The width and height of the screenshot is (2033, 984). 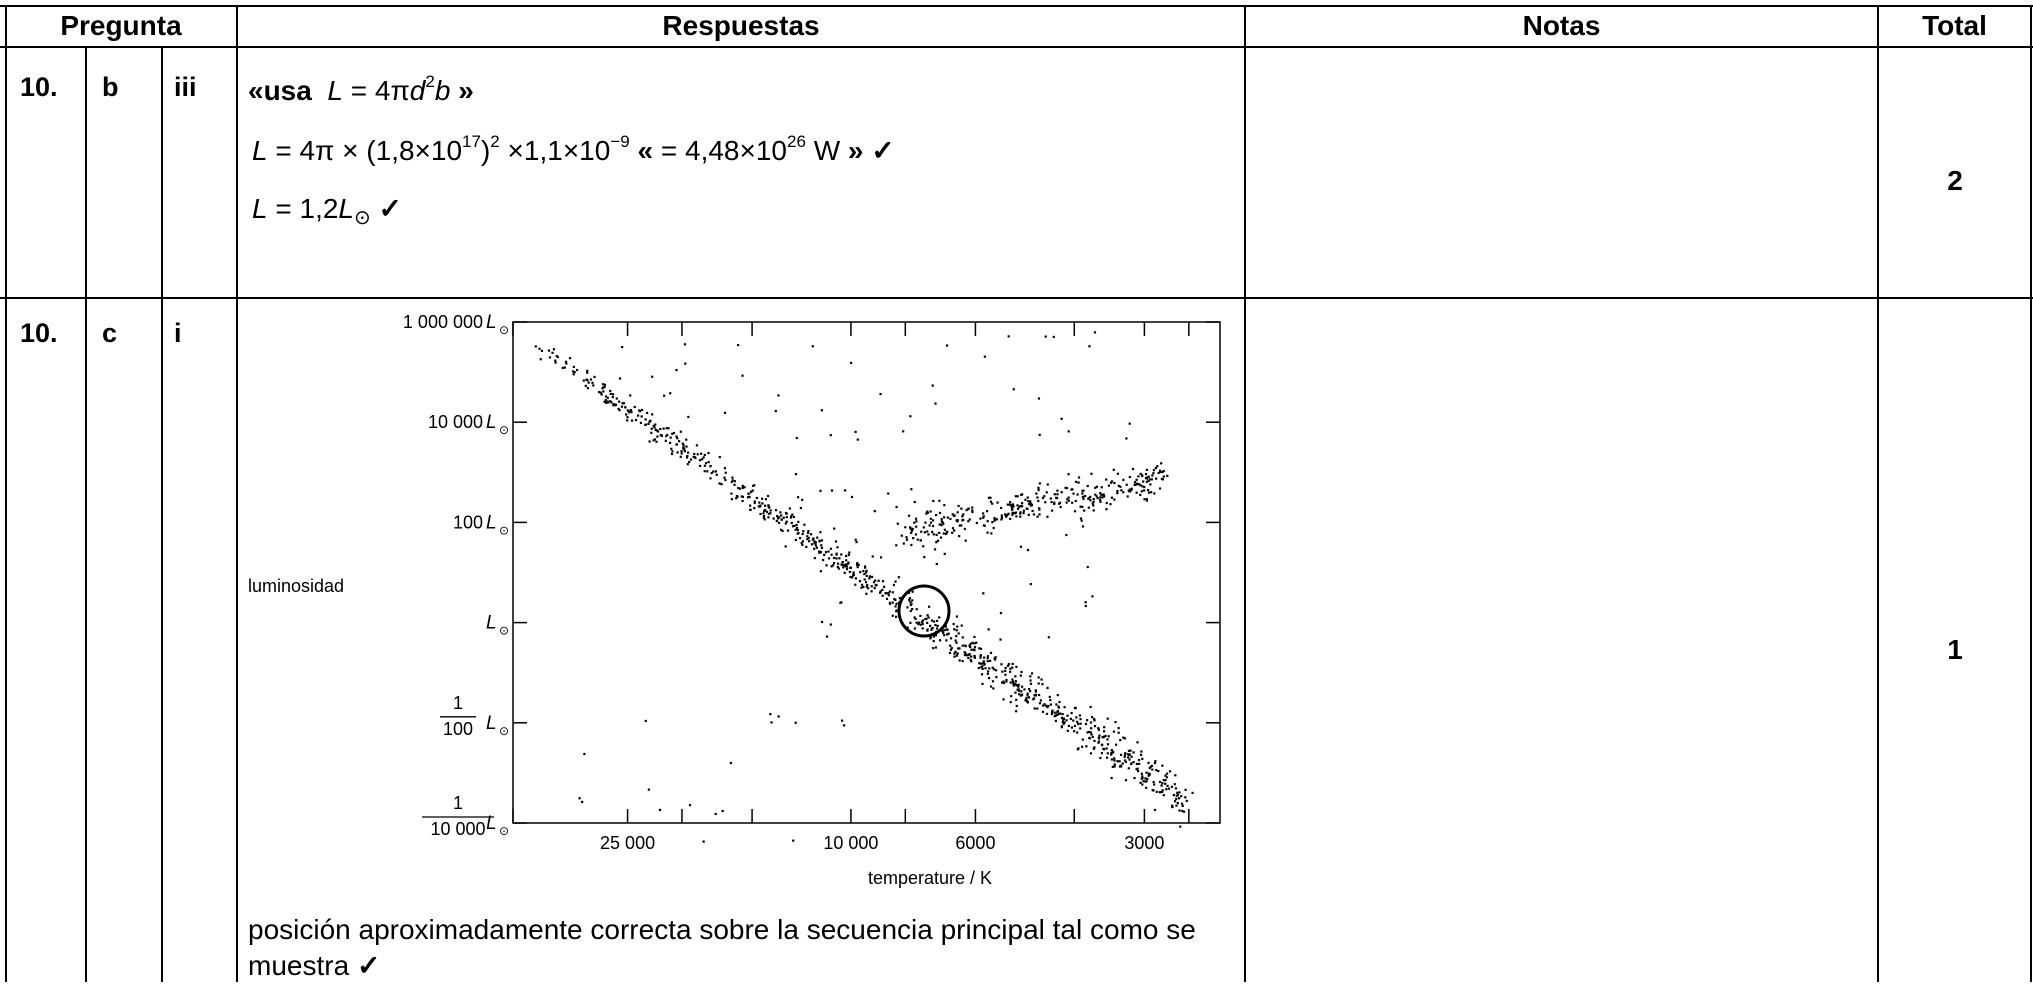 I want to click on col-border-letter, so click(x=162, y=514).